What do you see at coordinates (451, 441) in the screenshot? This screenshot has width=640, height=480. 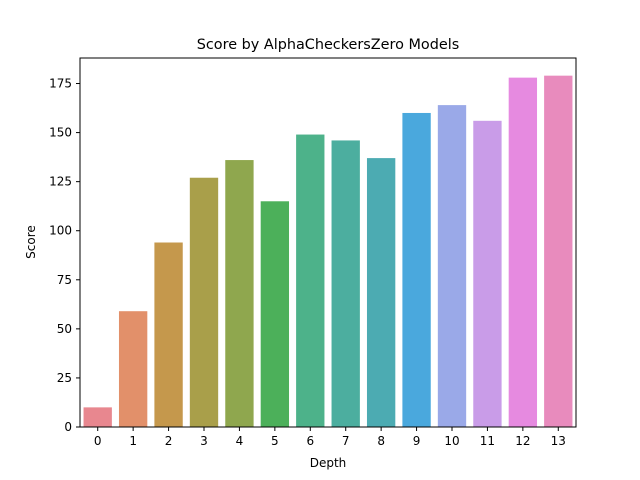 I see `x-tick-label: 10` at bounding box center [451, 441].